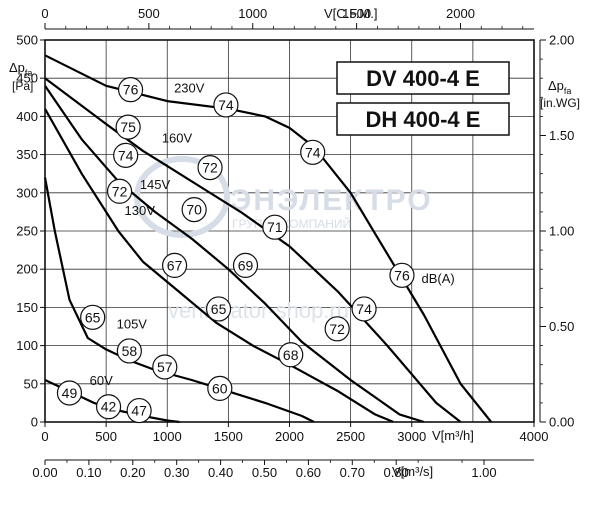 The height and width of the screenshot is (506, 600). I want to click on right-axis-unit: [in.WG], so click(560, 103).